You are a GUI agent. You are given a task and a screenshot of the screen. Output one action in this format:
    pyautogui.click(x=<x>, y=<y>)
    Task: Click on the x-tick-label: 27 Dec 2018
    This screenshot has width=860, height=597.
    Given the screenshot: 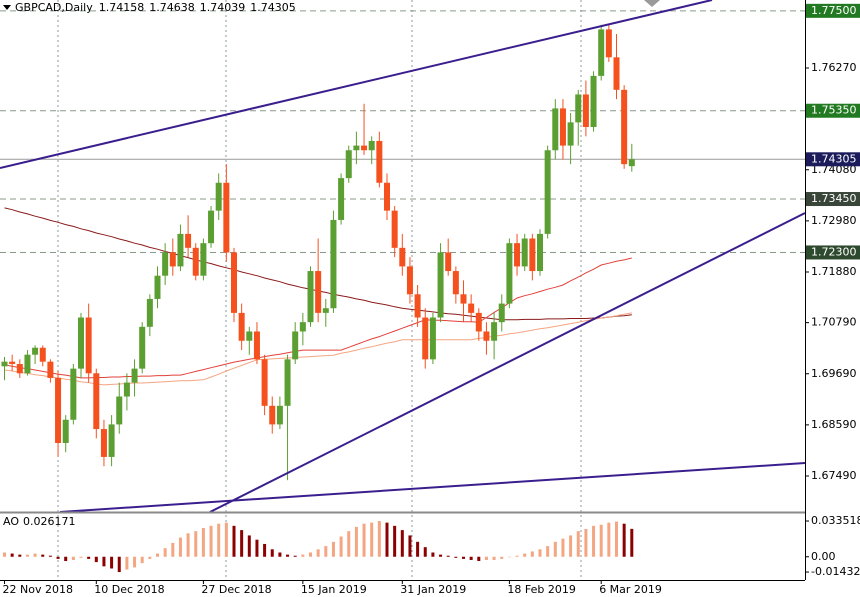 What is the action you would take?
    pyautogui.click(x=236, y=589)
    